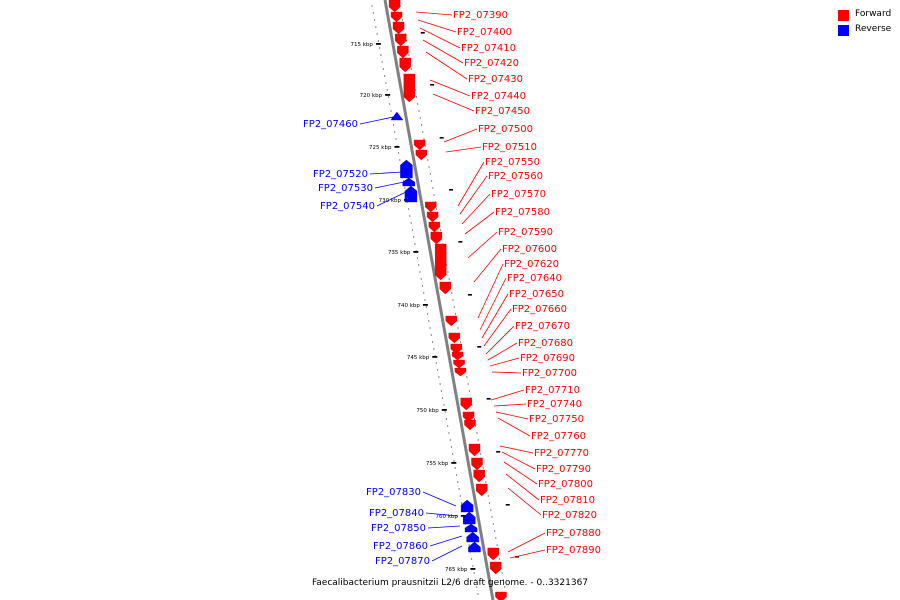 The height and width of the screenshot is (600, 900). Describe the element at coordinates (427, 411) in the screenshot. I see `tick-label: 750 kbp` at that location.